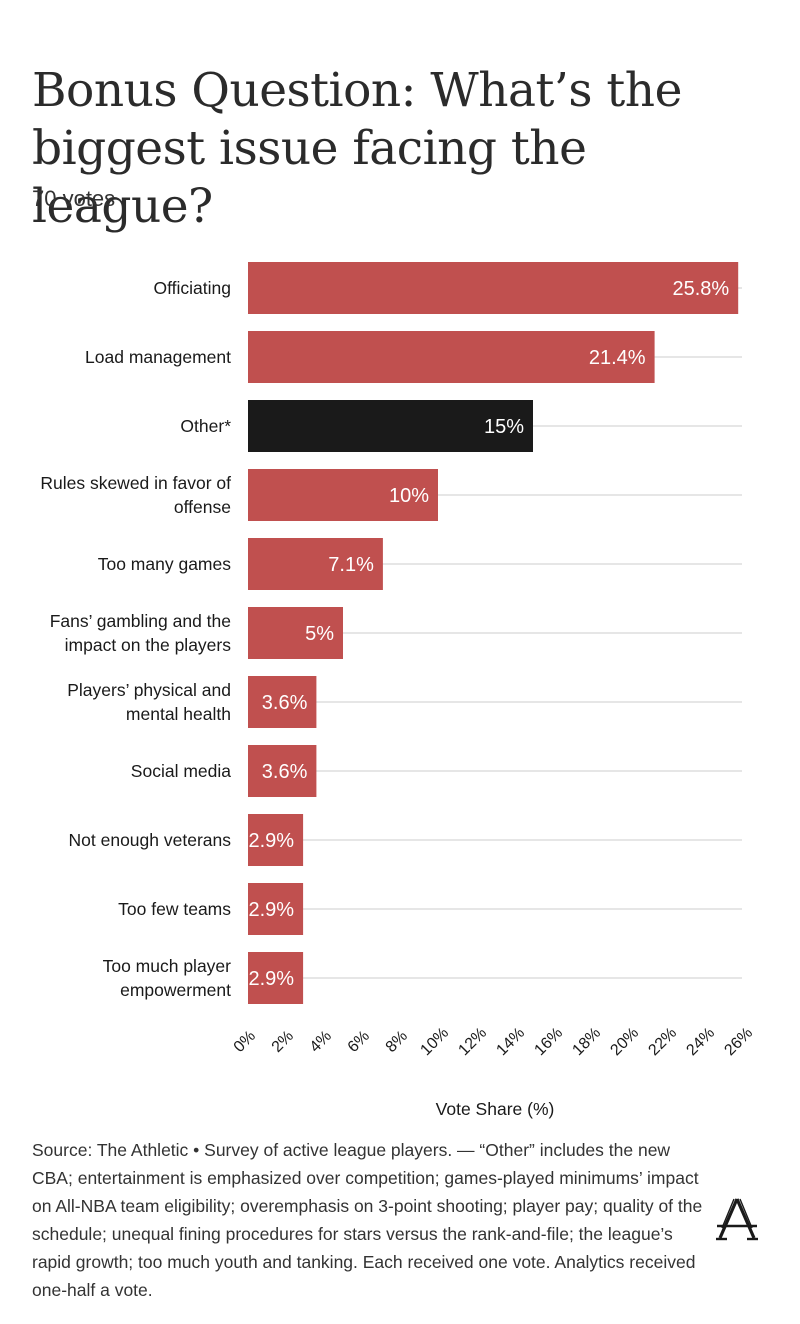 The width and height of the screenshot is (800, 1324). I want to click on x-tick-label: 10%, so click(434, 1041).